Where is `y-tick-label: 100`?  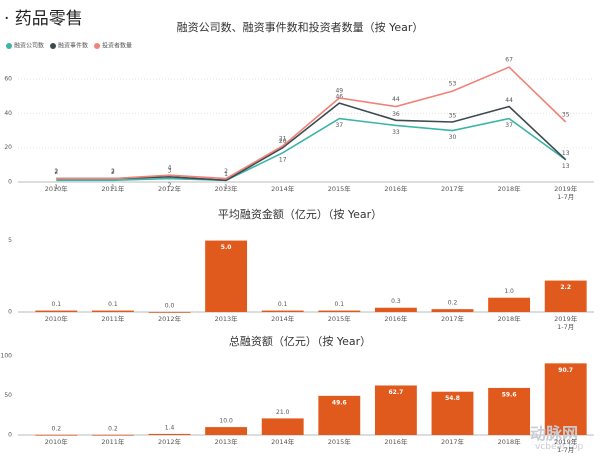
y-tick-label: 100 is located at coordinates (7, 356).